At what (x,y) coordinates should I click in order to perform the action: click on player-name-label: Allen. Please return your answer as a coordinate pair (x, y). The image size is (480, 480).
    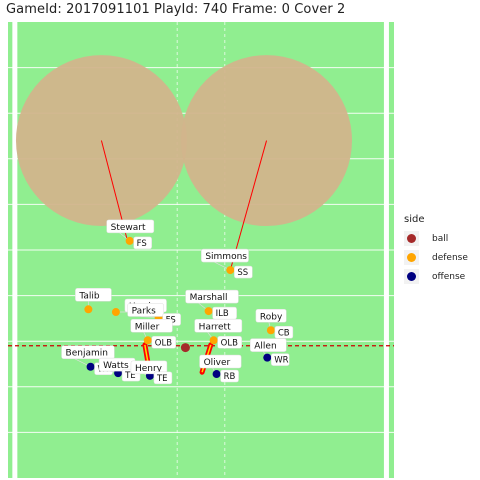
    Looking at the image, I should click on (265, 347).